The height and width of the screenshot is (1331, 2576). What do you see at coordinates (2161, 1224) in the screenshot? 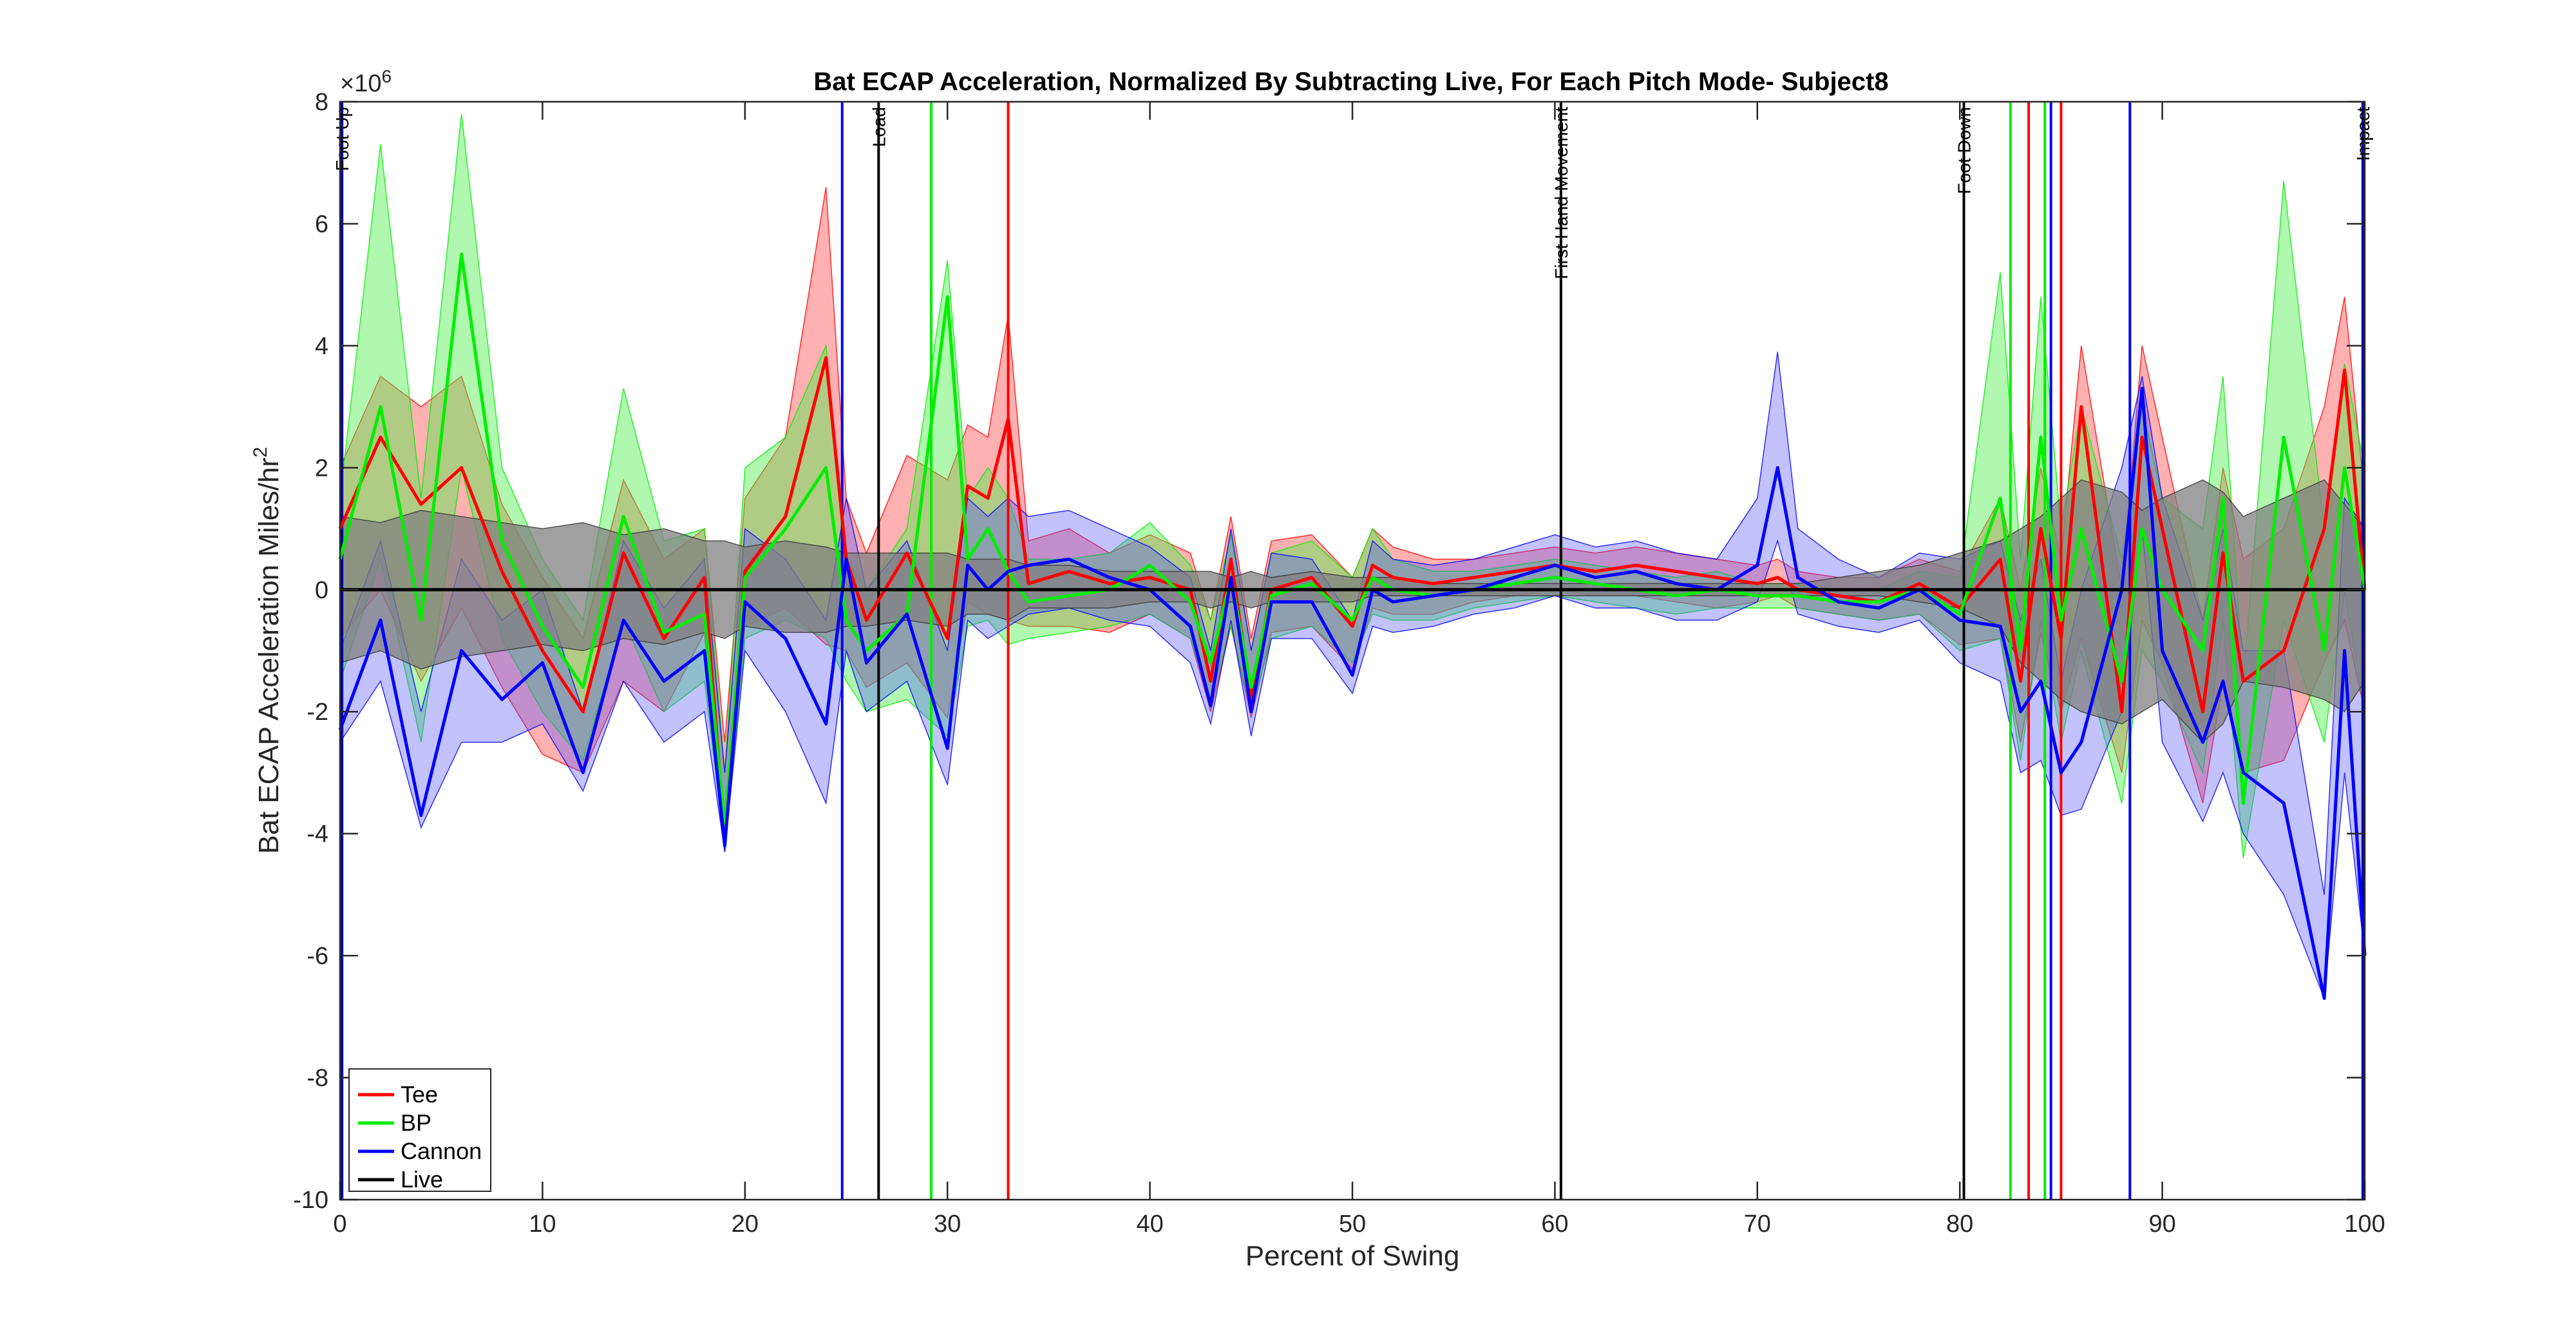
I see `x-tick-label-90: 90` at bounding box center [2161, 1224].